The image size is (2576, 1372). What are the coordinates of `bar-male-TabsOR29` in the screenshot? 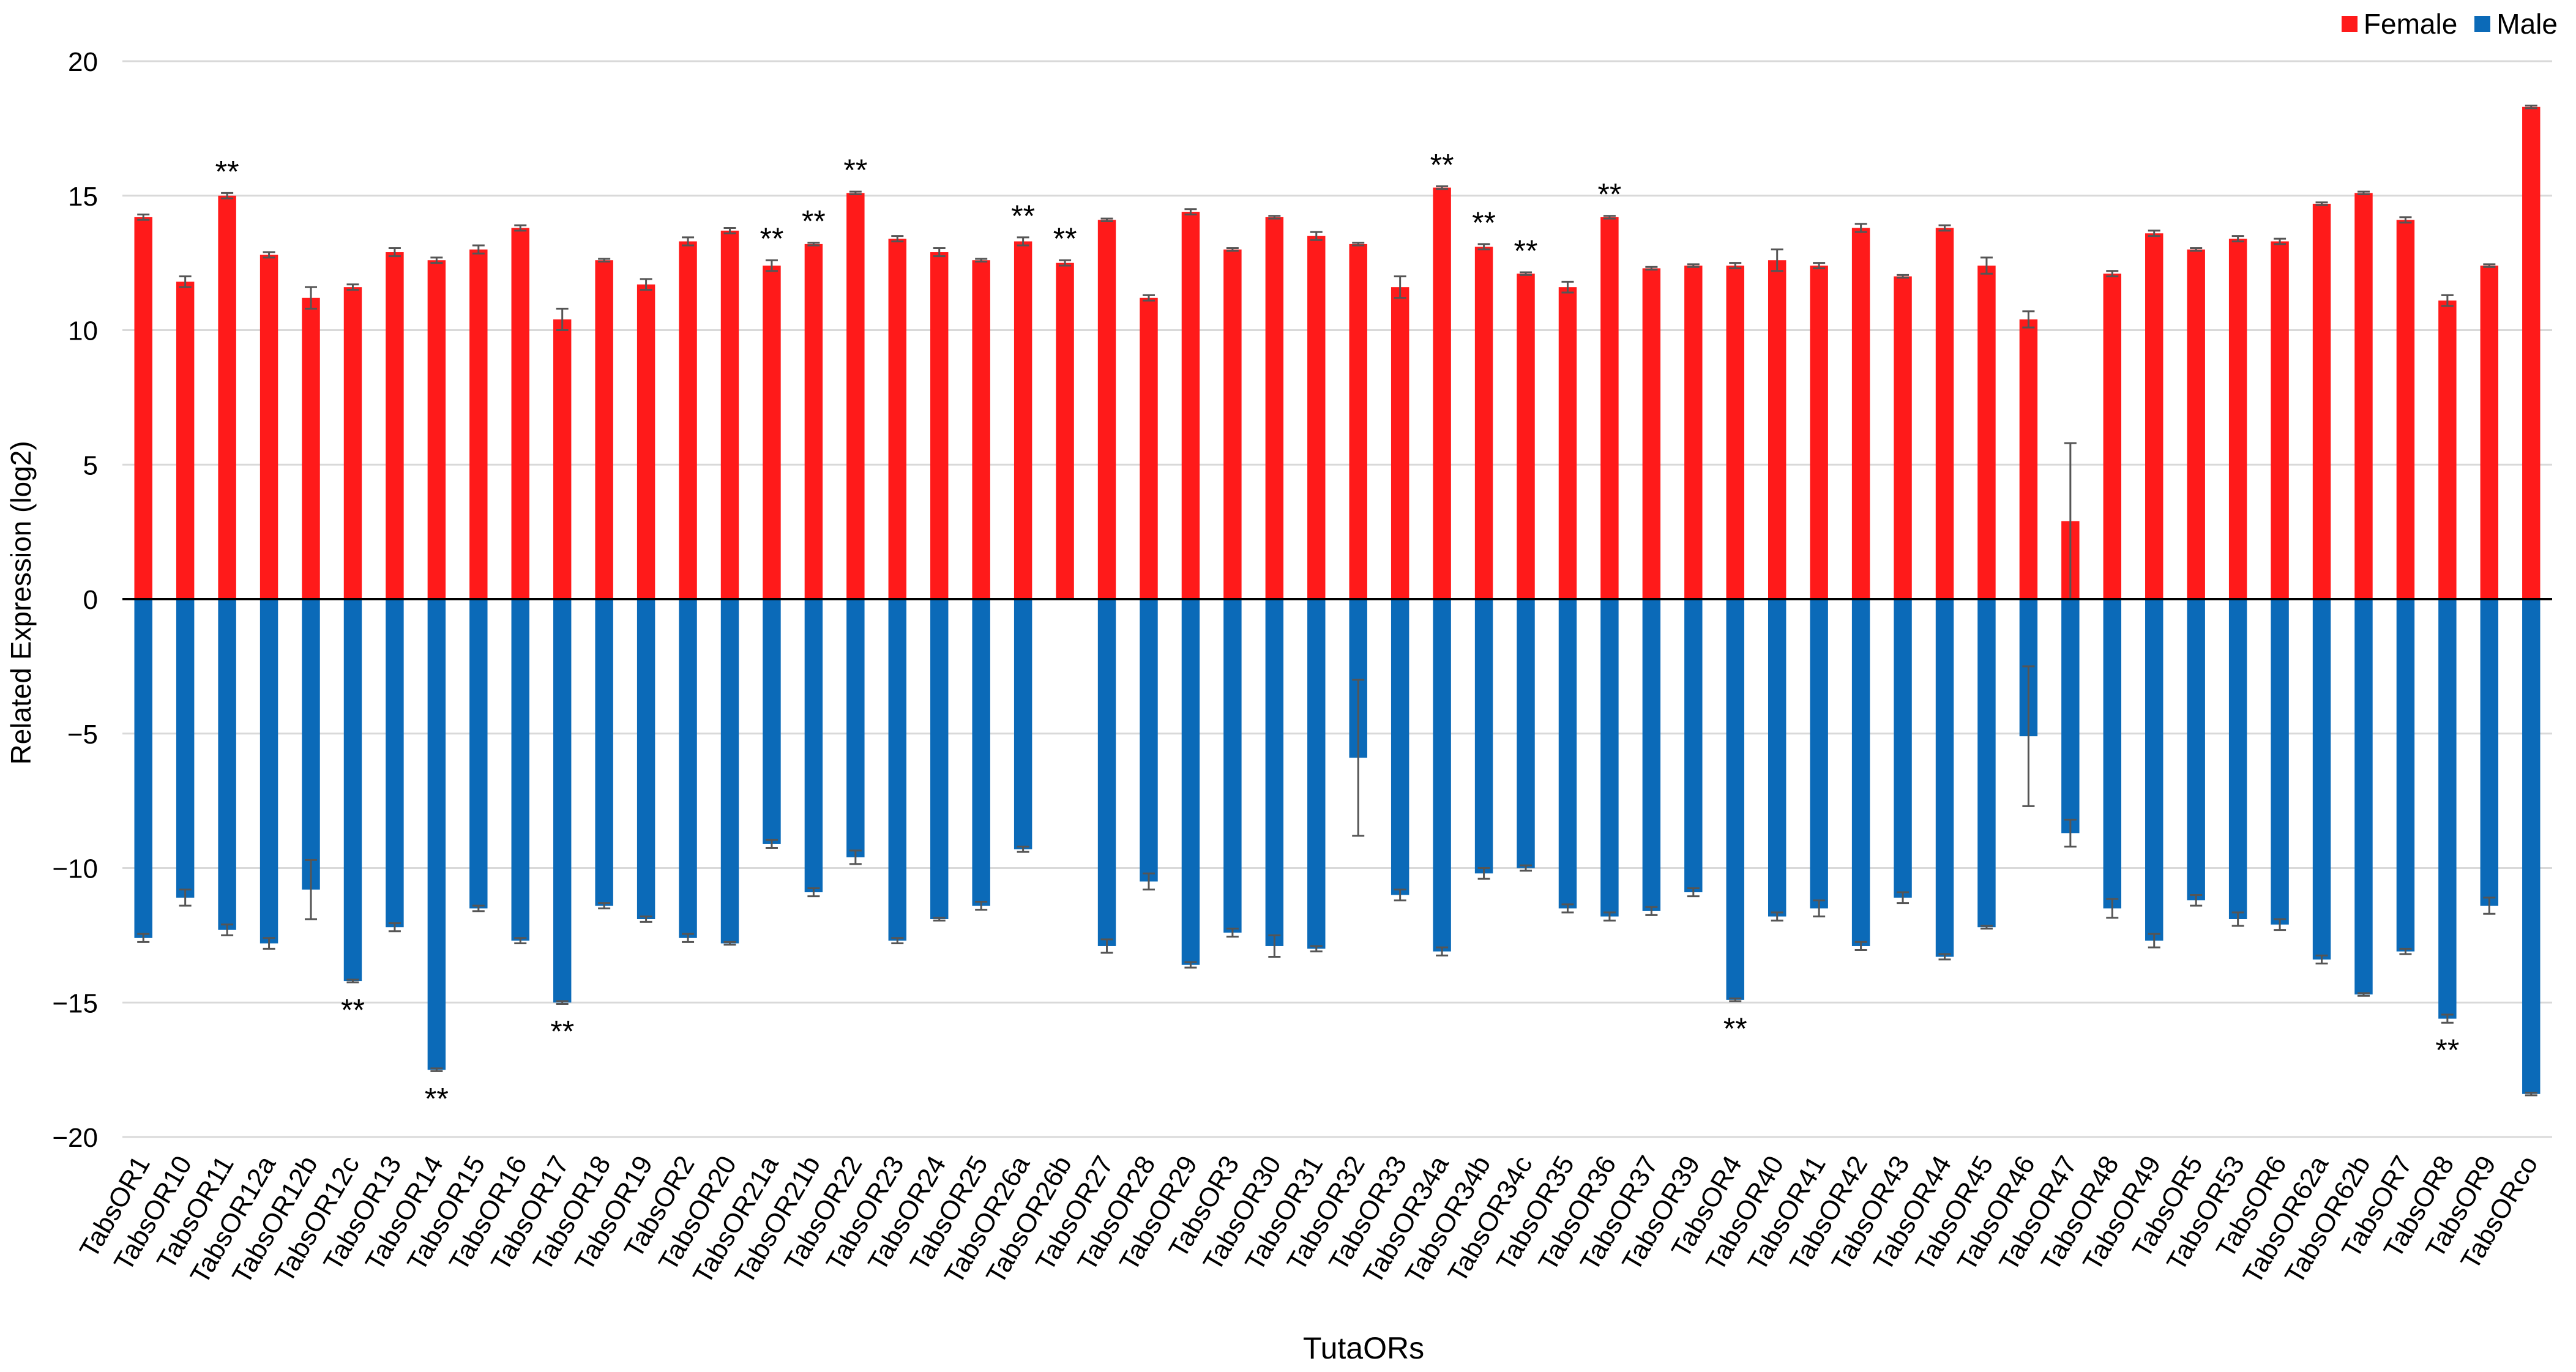 It's located at (1190, 782).